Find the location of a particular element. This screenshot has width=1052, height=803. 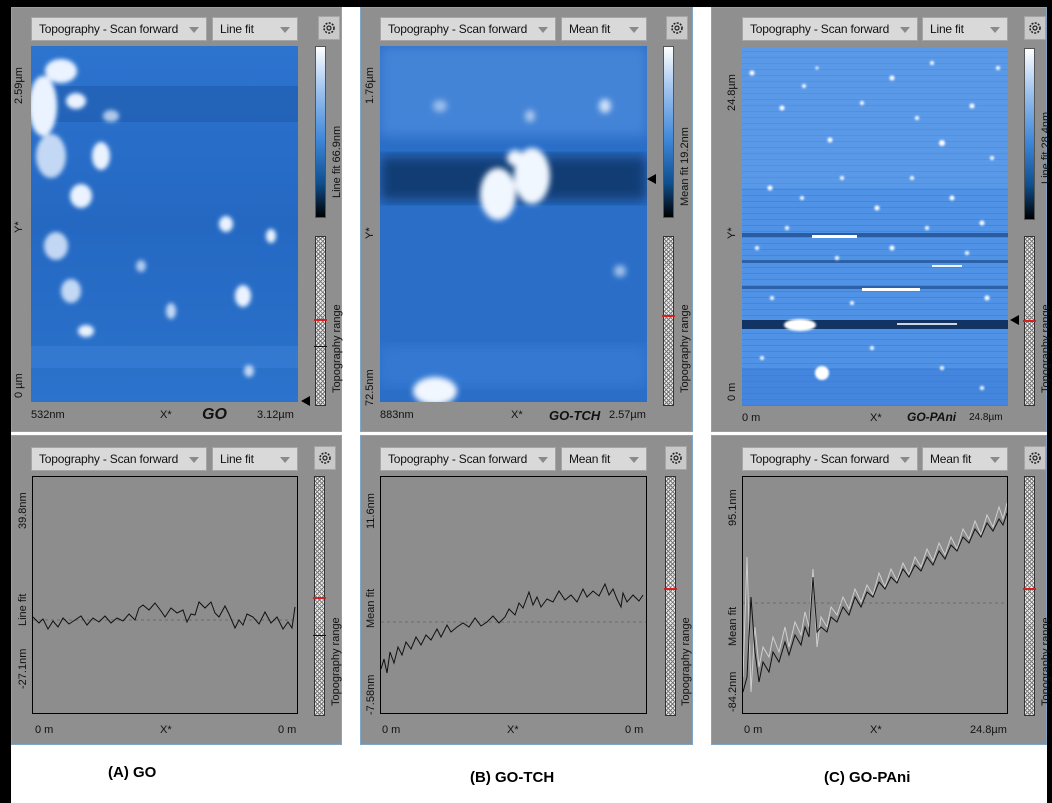

x-axis-right-label: 24.8µm is located at coordinates (988, 730).